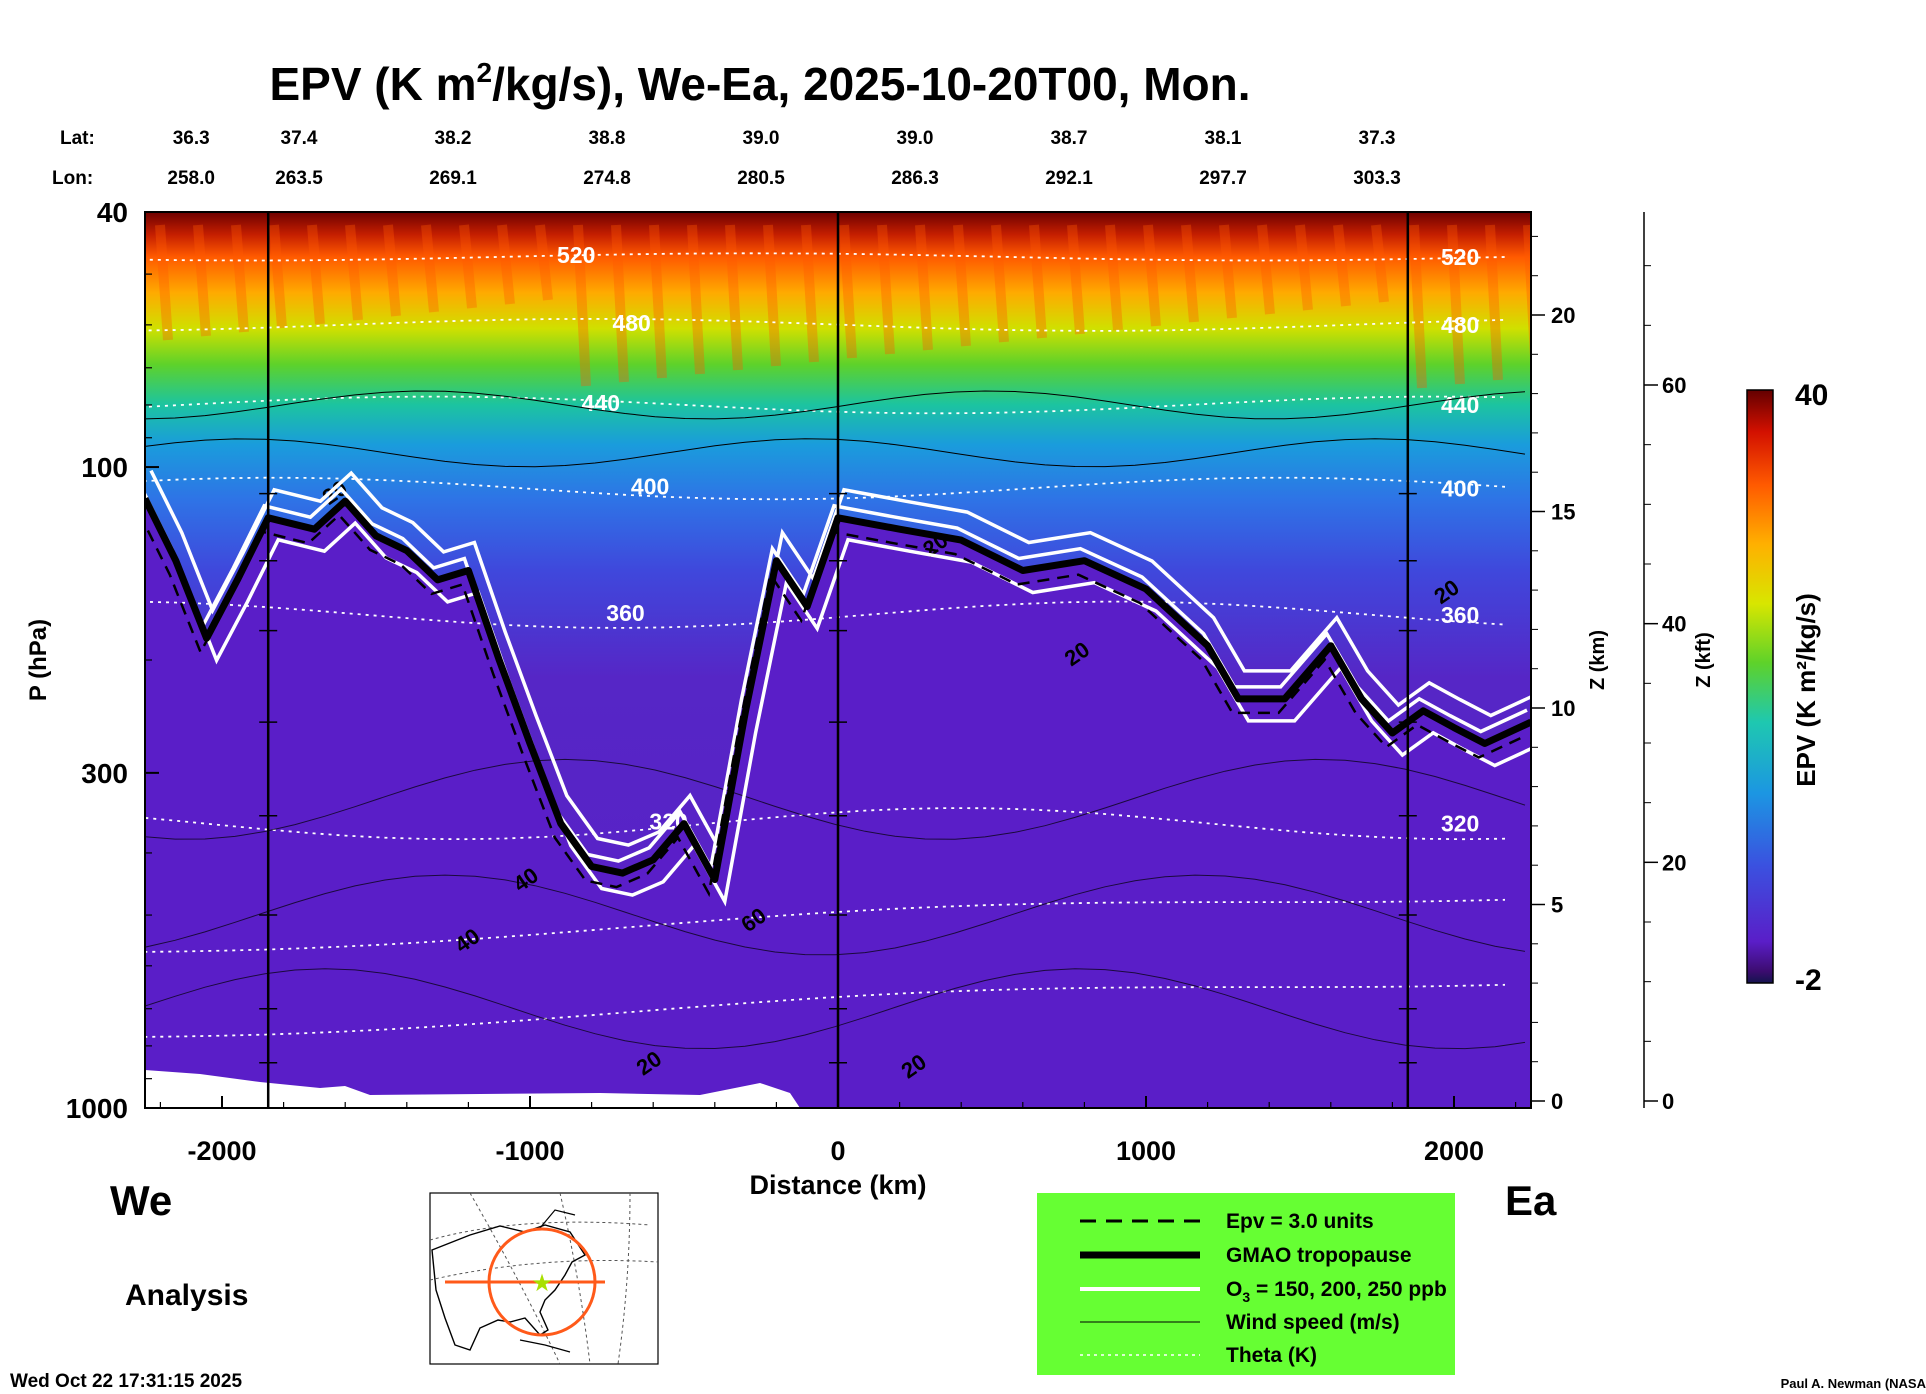 Image resolution: width=1926 pixels, height=1394 pixels. What do you see at coordinates (372, 84) in the screenshot?
I see `chart-title-prefix: EPV (K m` at bounding box center [372, 84].